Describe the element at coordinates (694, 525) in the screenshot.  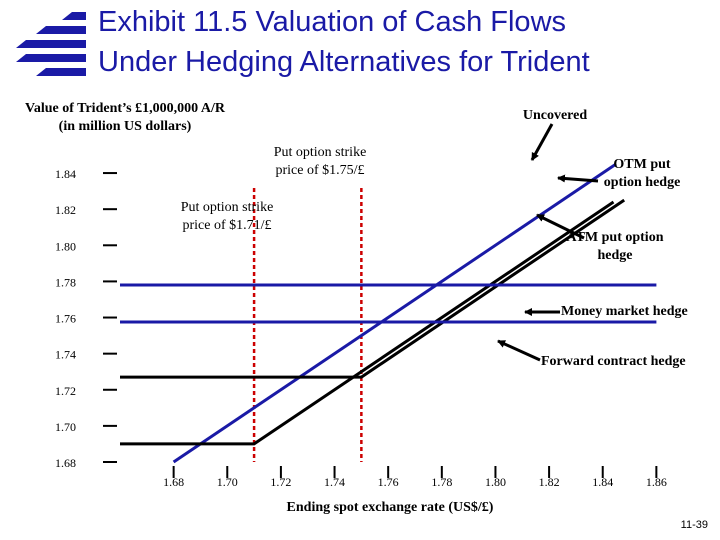
I see `page-number: 11-39` at that location.